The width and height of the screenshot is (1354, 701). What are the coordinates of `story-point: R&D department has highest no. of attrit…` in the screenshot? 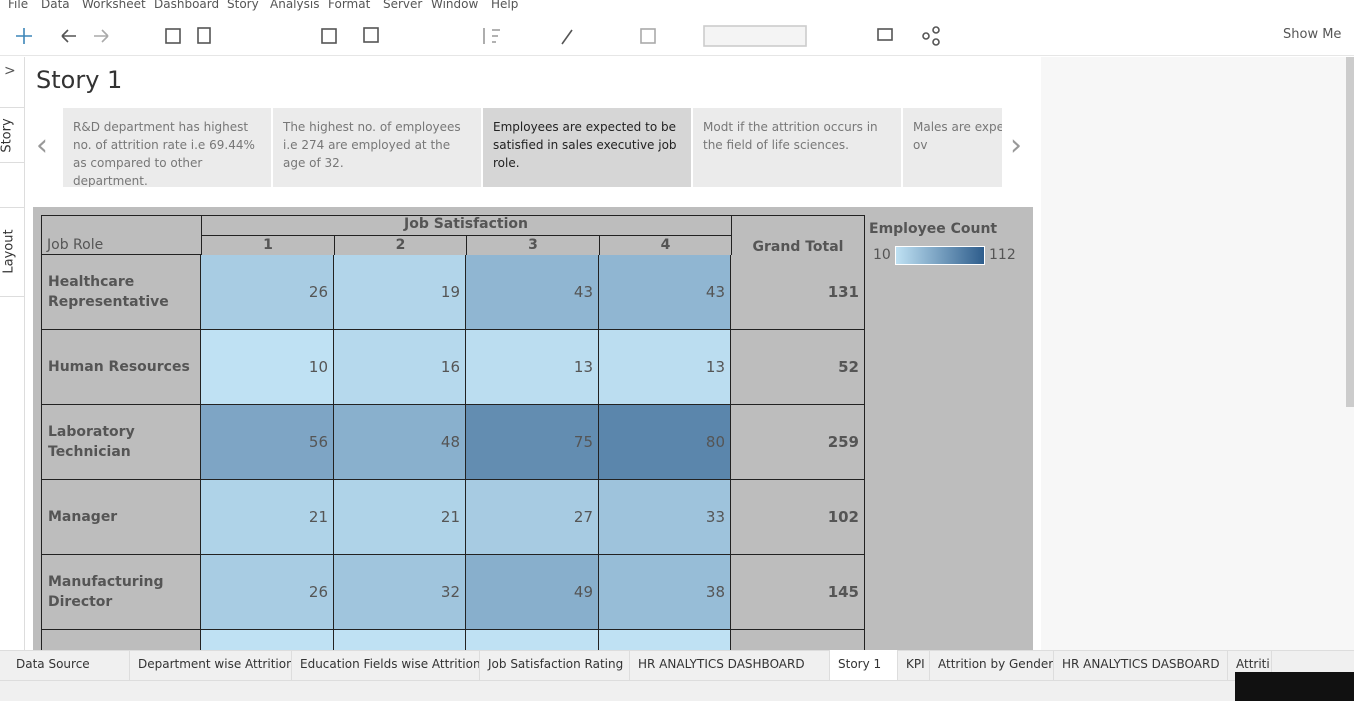 It's located at (167, 147).